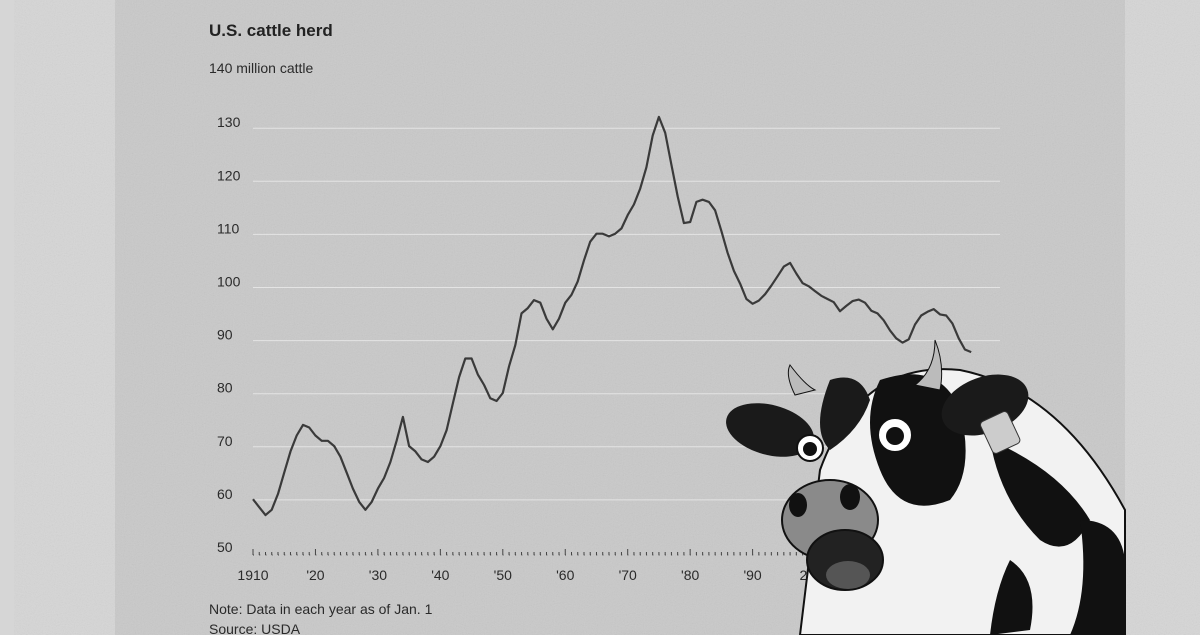  I want to click on x-tick-label: '70, so click(628, 575).